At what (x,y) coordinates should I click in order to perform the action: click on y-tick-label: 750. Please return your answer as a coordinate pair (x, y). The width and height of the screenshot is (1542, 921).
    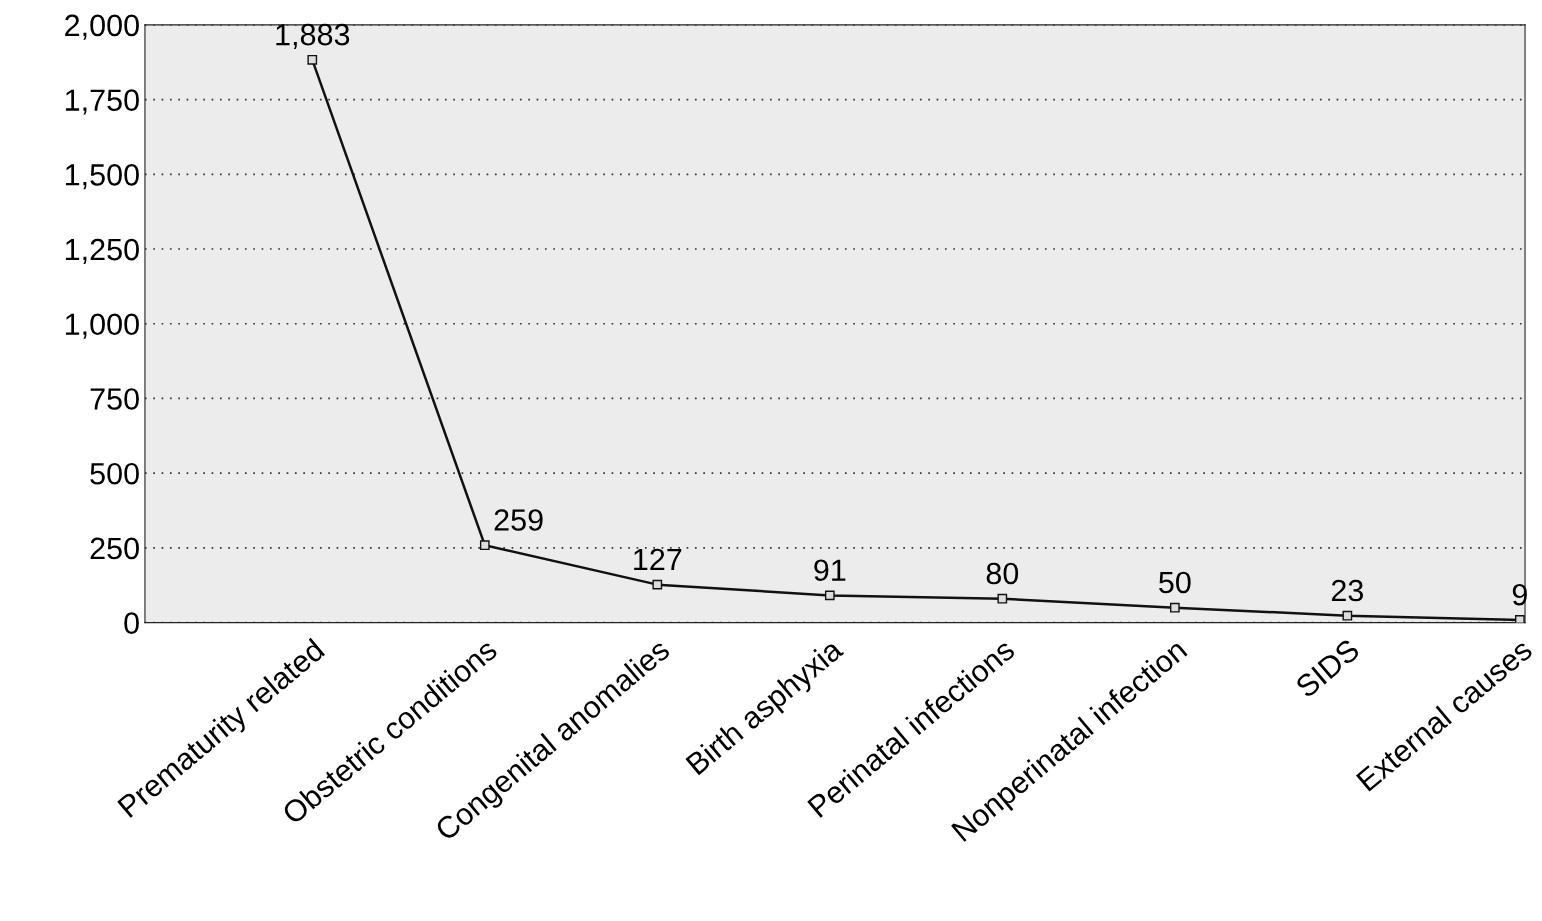
    Looking at the image, I should click on (114, 399).